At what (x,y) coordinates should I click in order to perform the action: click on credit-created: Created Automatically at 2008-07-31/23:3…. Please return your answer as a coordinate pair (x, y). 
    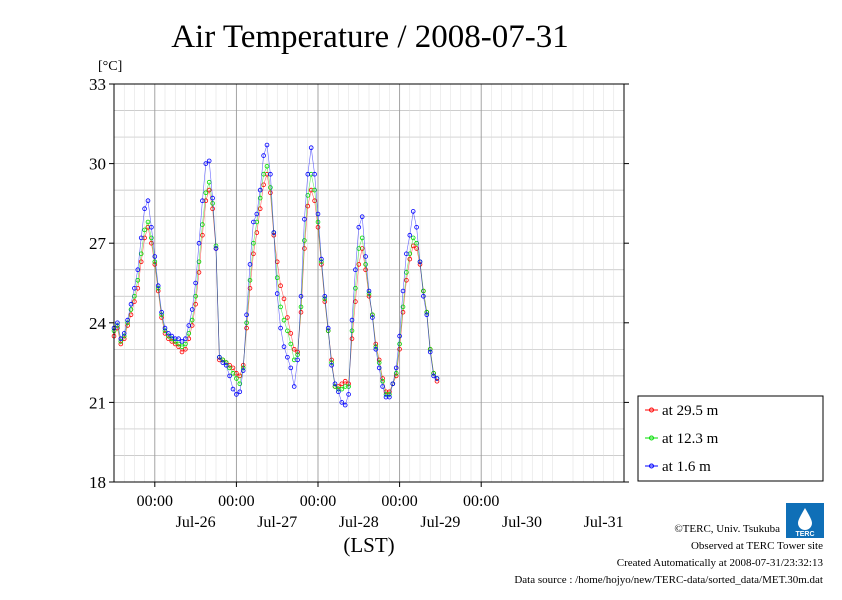
    Looking at the image, I should click on (720, 563).